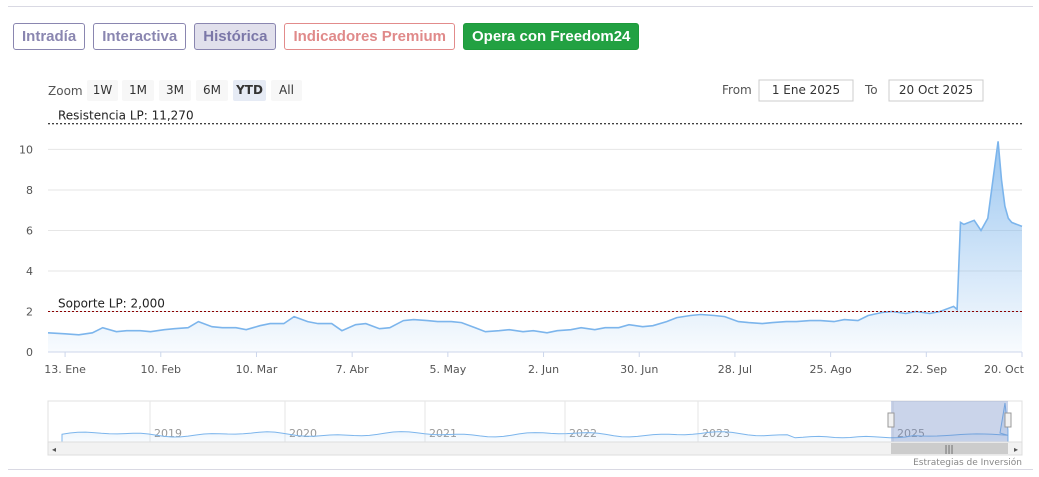 This screenshot has width=1039, height=477. What do you see at coordinates (29, 352) in the screenshot?
I see `y-tick-label: 0` at bounding box center [29, 352].